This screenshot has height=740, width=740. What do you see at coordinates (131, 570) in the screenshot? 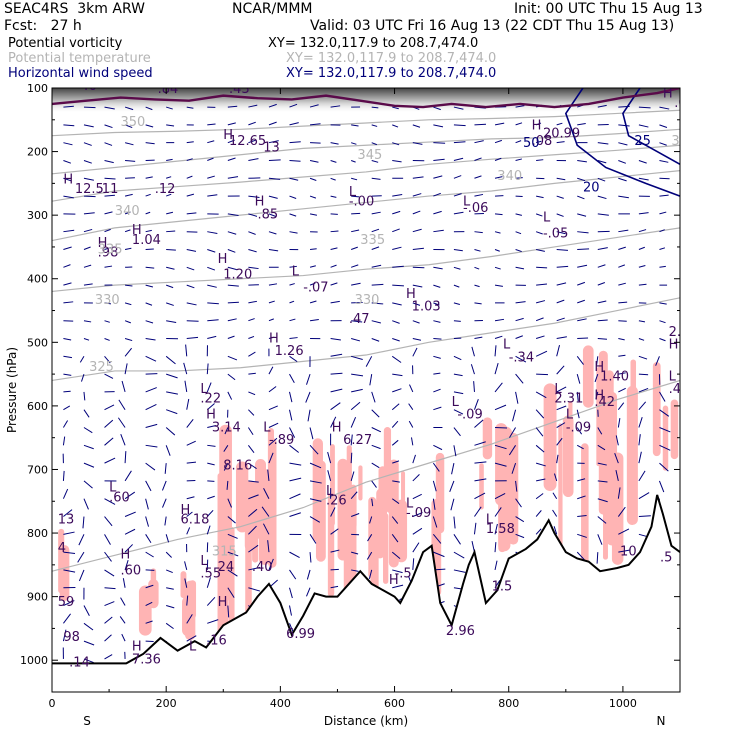
I see `extremum-label: .60` at bounding box center [131, 570].